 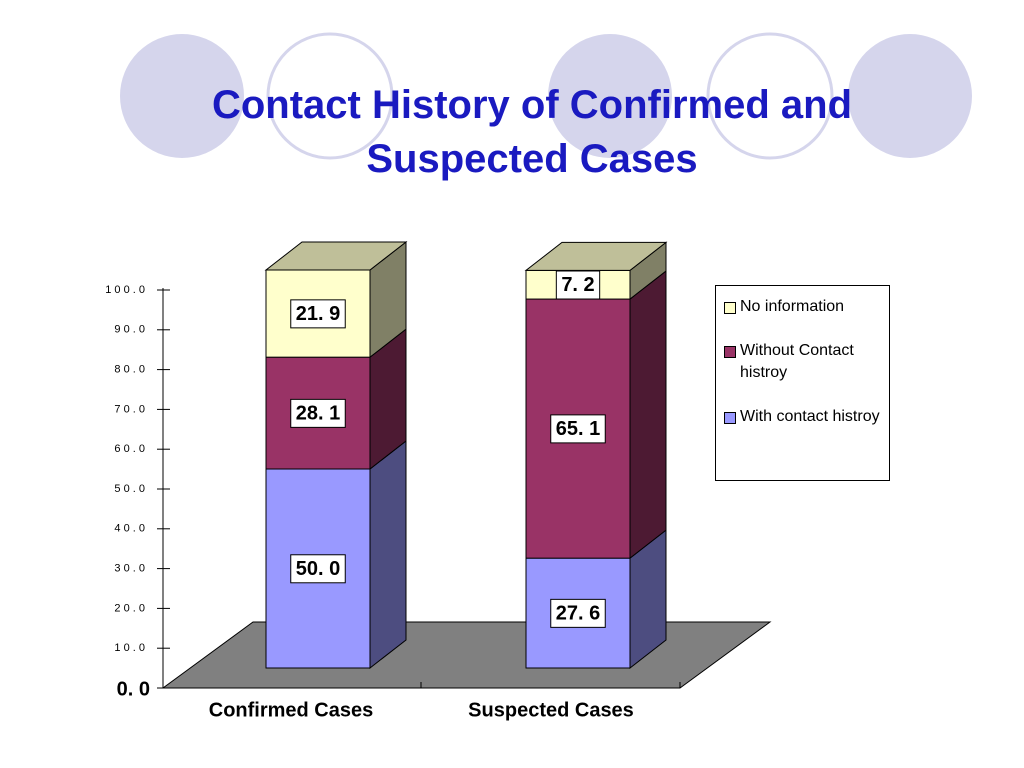 I want to click on value-label-text: 21. 9, so click(x=318, y=314).